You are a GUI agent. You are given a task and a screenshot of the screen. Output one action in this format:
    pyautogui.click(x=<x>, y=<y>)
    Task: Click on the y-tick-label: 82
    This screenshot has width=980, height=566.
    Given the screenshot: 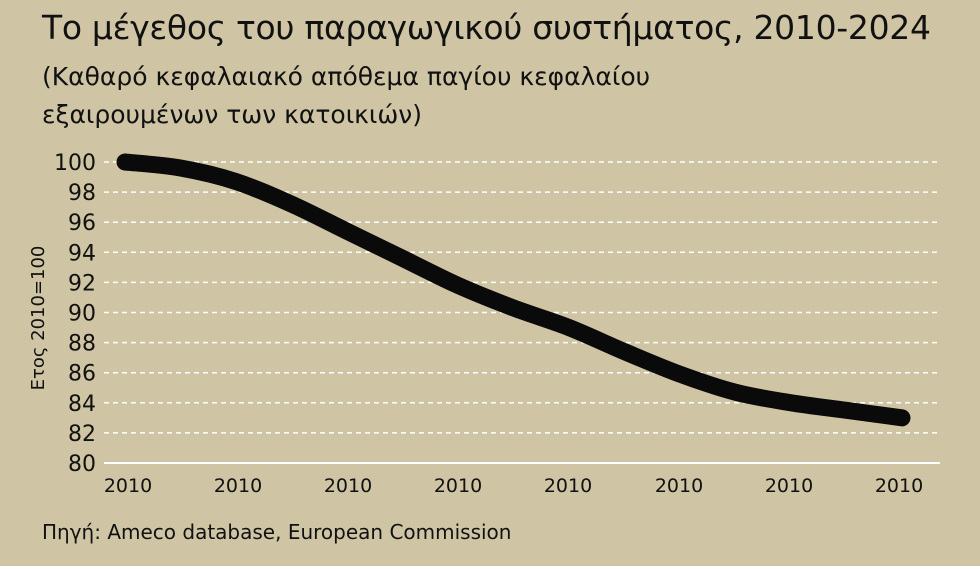 What is the action you would take?
    pyautogui.click(x=82, y=434)
    